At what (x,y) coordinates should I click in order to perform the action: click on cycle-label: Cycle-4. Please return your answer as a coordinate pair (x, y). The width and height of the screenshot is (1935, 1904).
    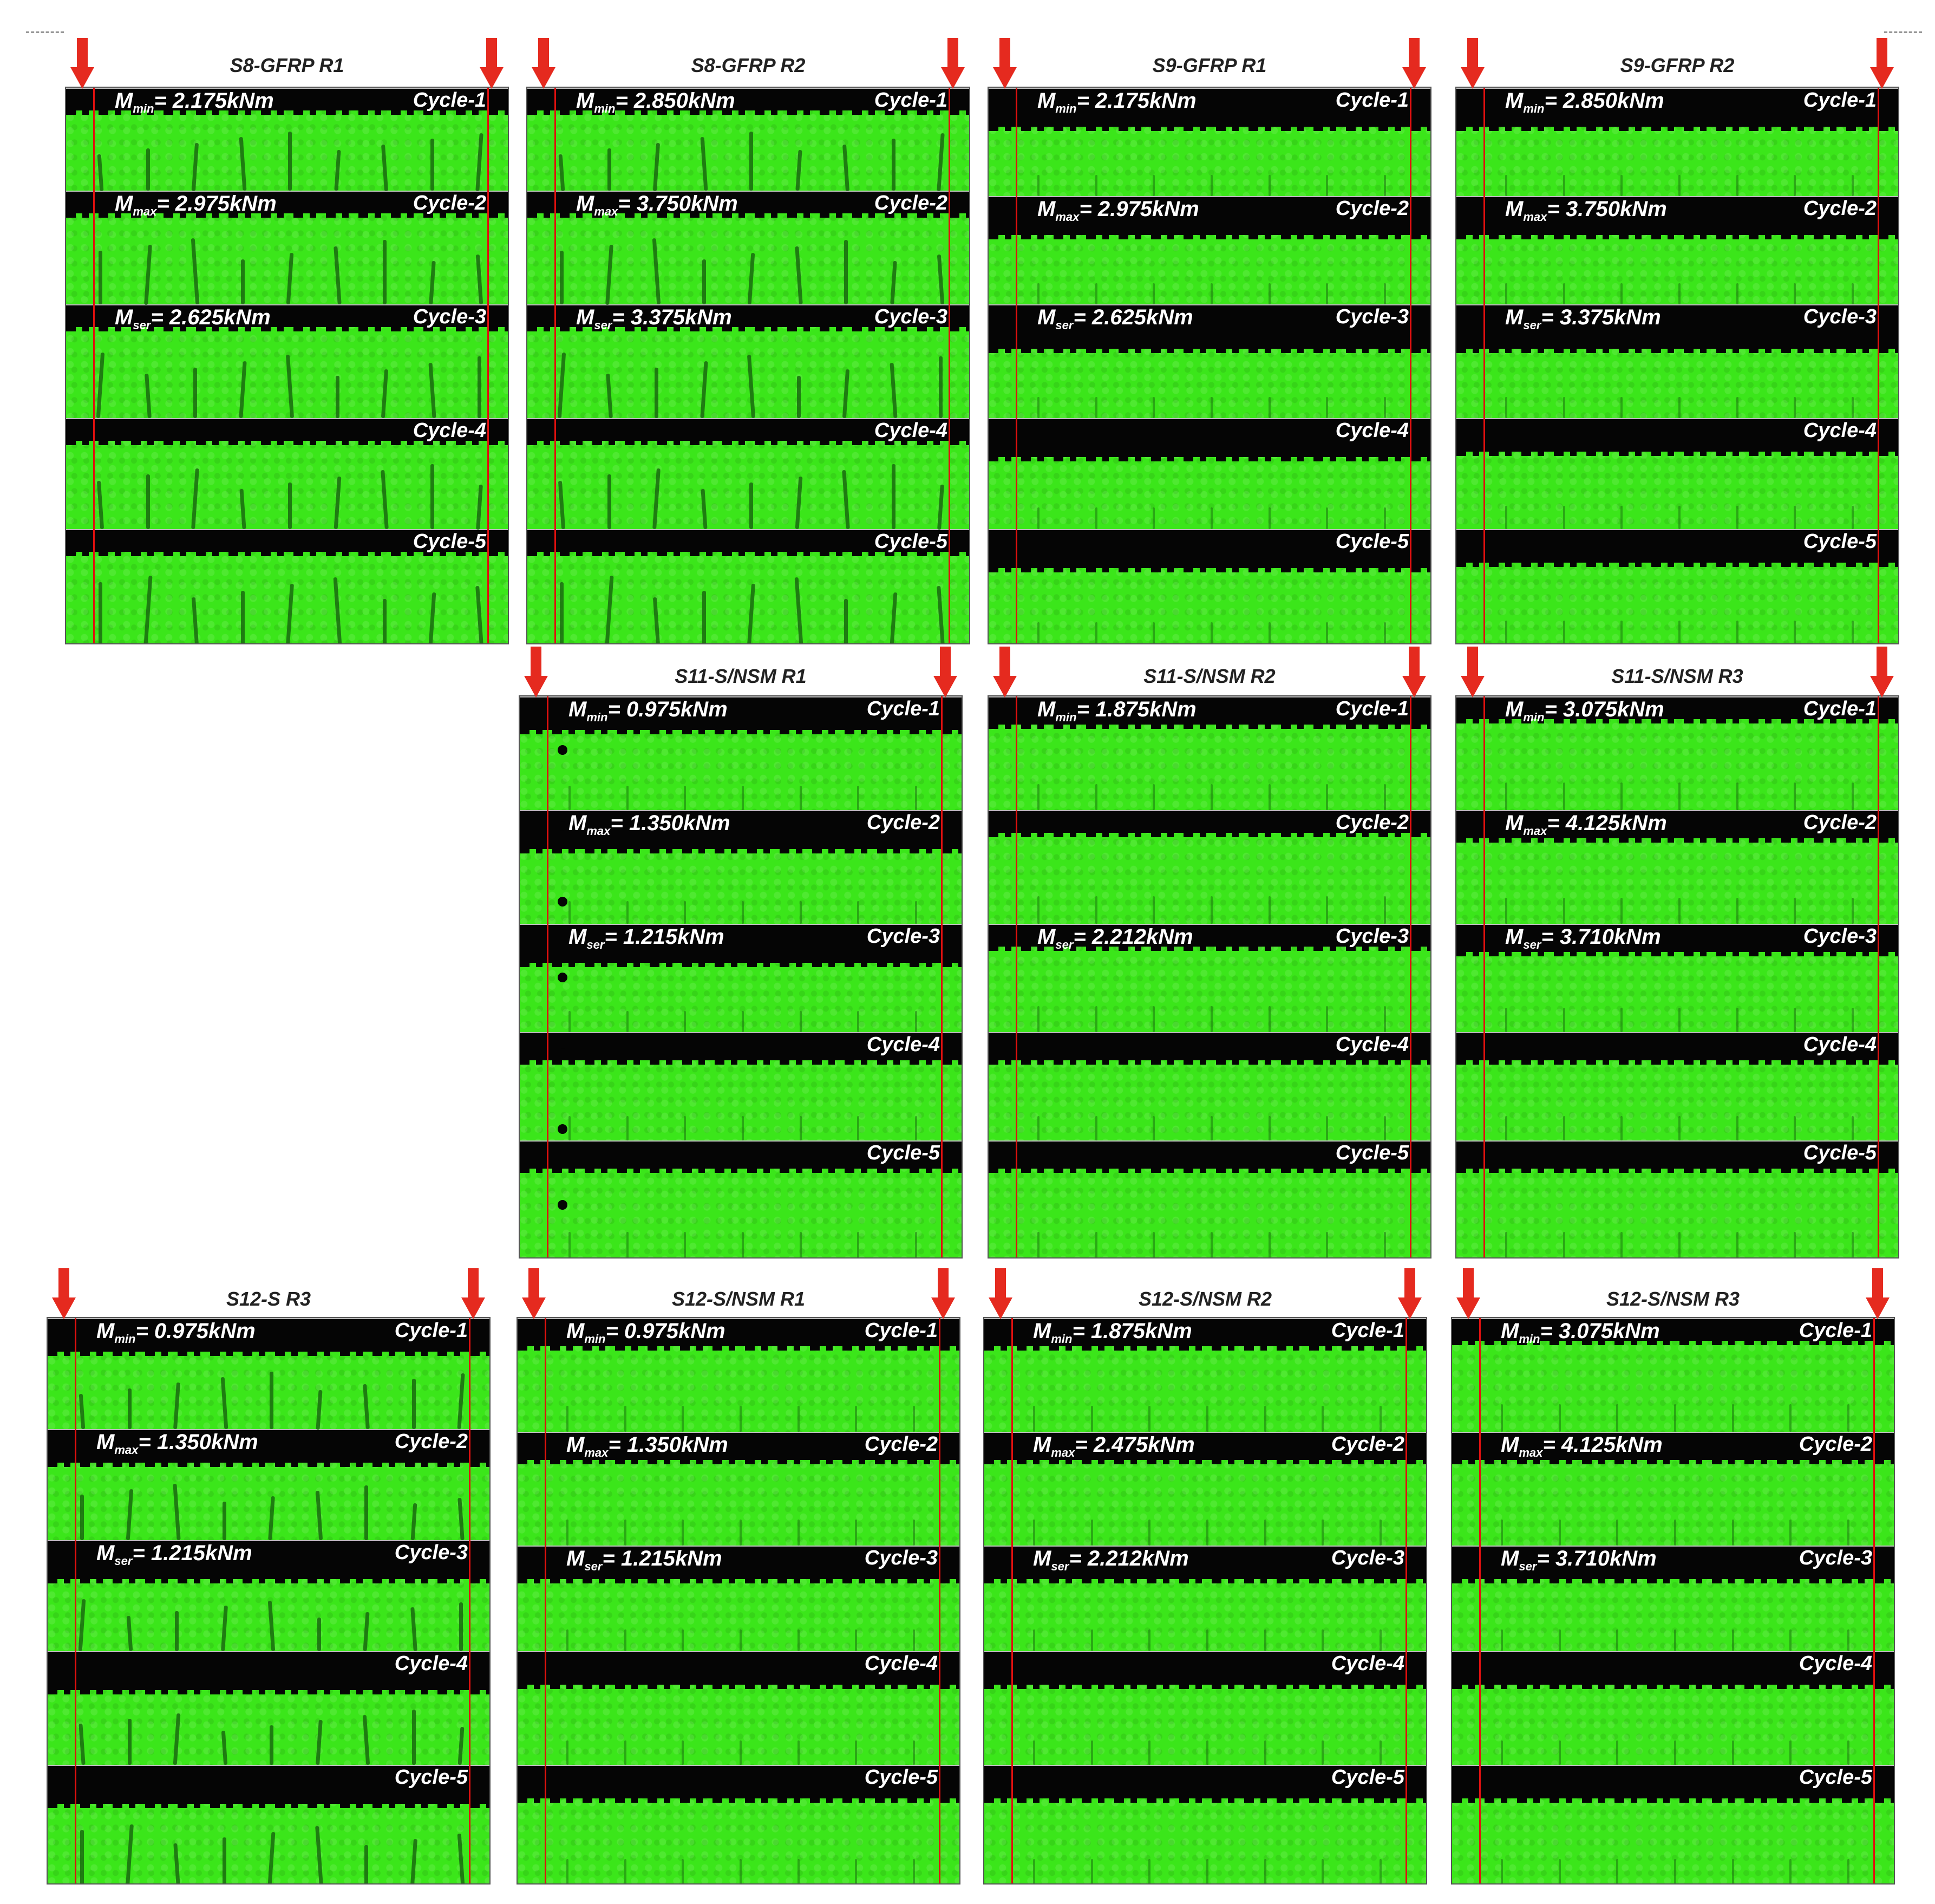
    Looking at the image, I should click on (1840, 431).